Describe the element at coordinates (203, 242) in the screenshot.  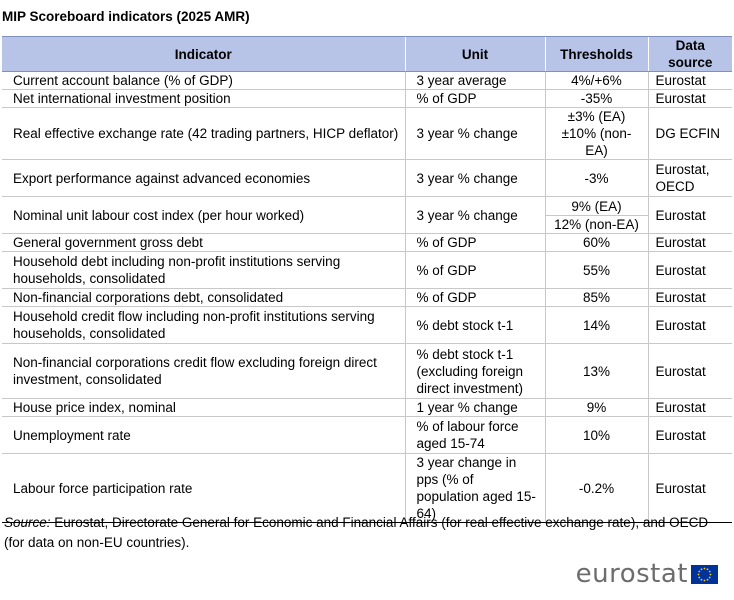
I see `indicator-cell: General government gross debt` at that location.